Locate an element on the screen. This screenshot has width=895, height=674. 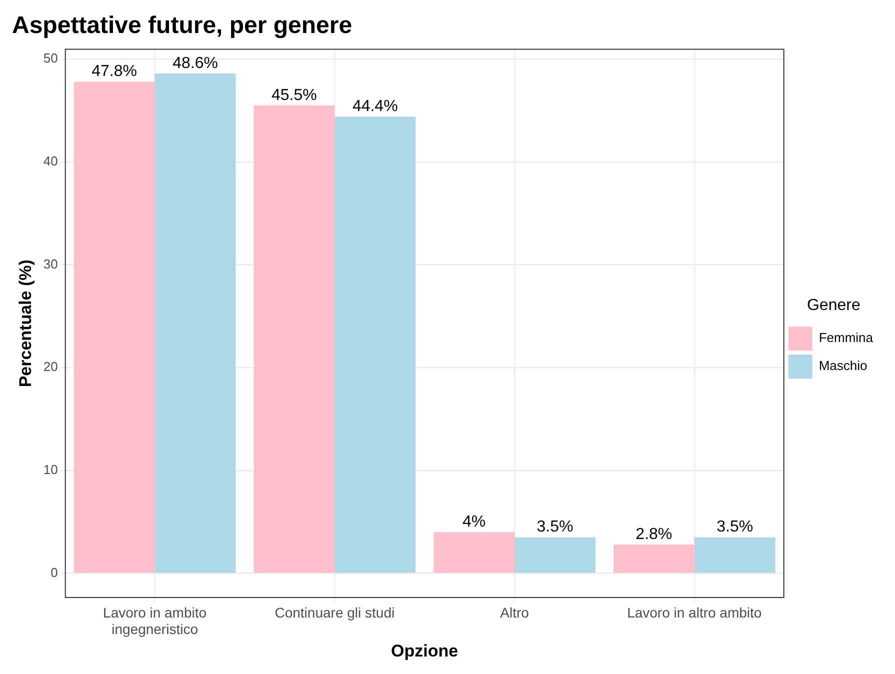
legend-label: Femmina is located at coordinates (846, 338).